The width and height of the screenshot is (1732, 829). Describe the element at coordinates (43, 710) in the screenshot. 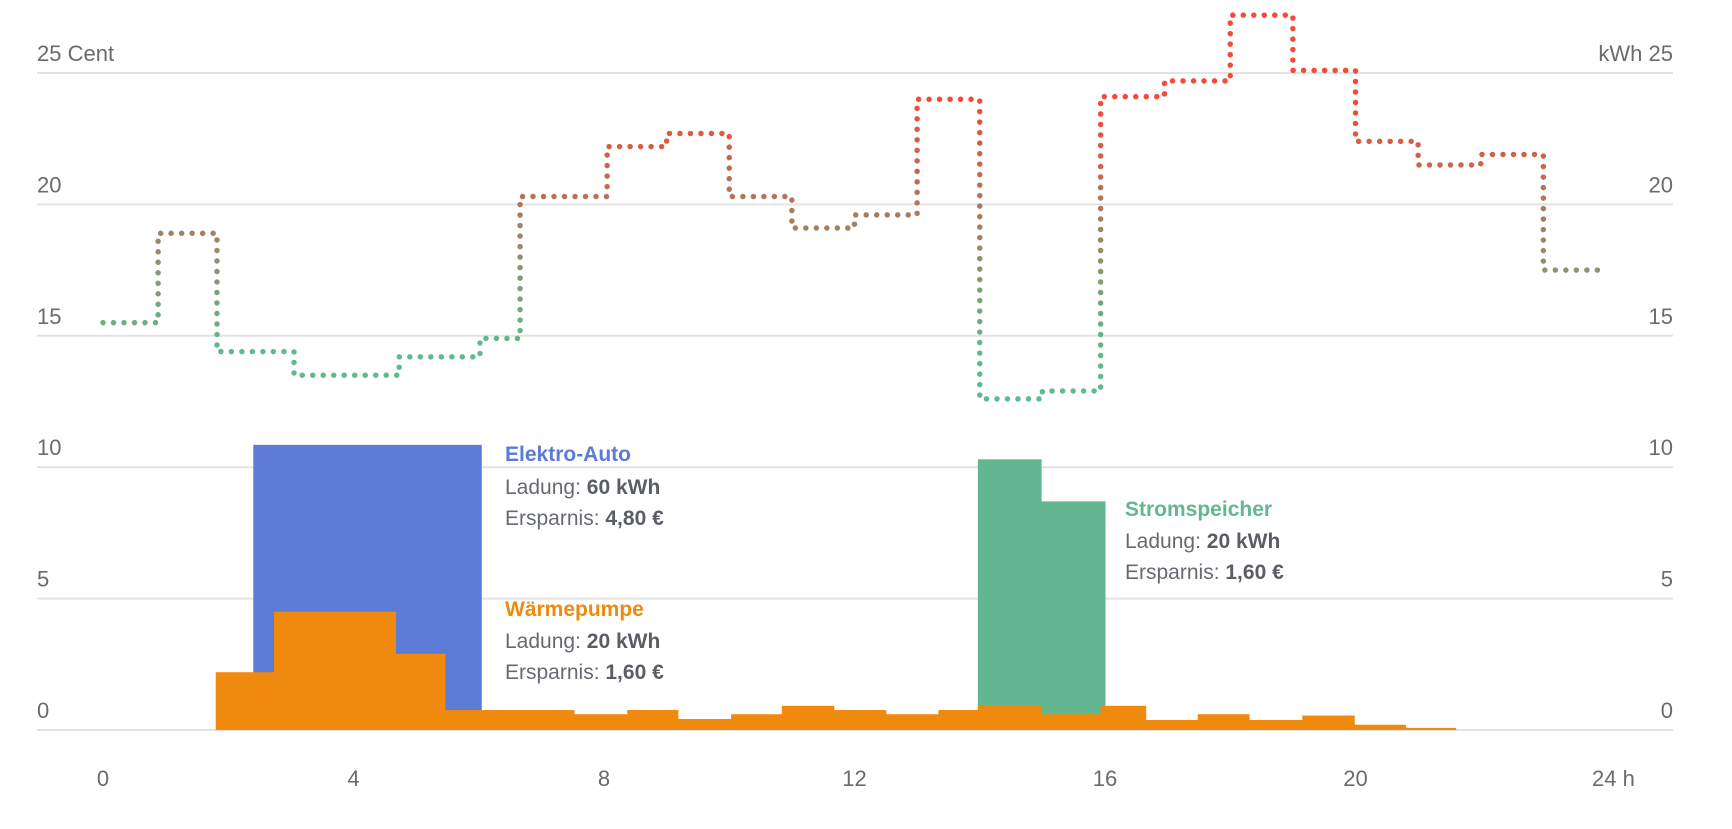

I see `y-left-tick-label: 0` at that location.